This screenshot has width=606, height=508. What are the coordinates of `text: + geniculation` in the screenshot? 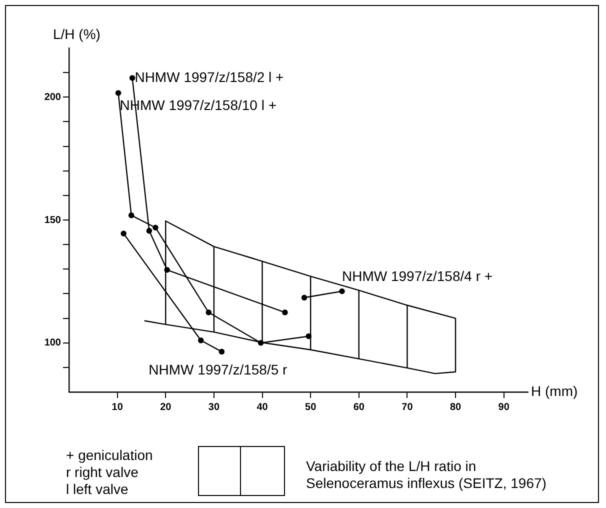 It's located at (109, 455).